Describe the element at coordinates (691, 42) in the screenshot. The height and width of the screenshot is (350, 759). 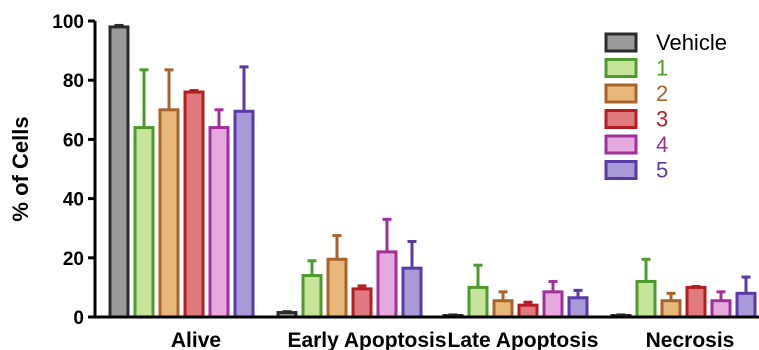
I see `legend-label: Vehicle` at that location.